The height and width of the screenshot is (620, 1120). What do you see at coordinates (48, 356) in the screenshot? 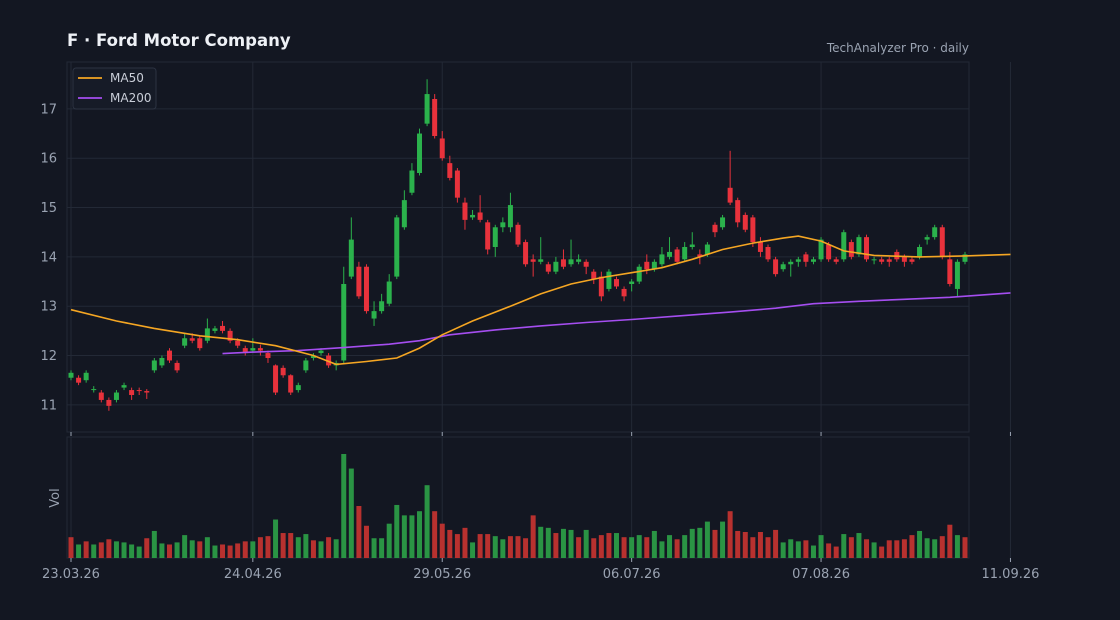
I see `y-tick-label: 12` at bounding box center [48, 356].